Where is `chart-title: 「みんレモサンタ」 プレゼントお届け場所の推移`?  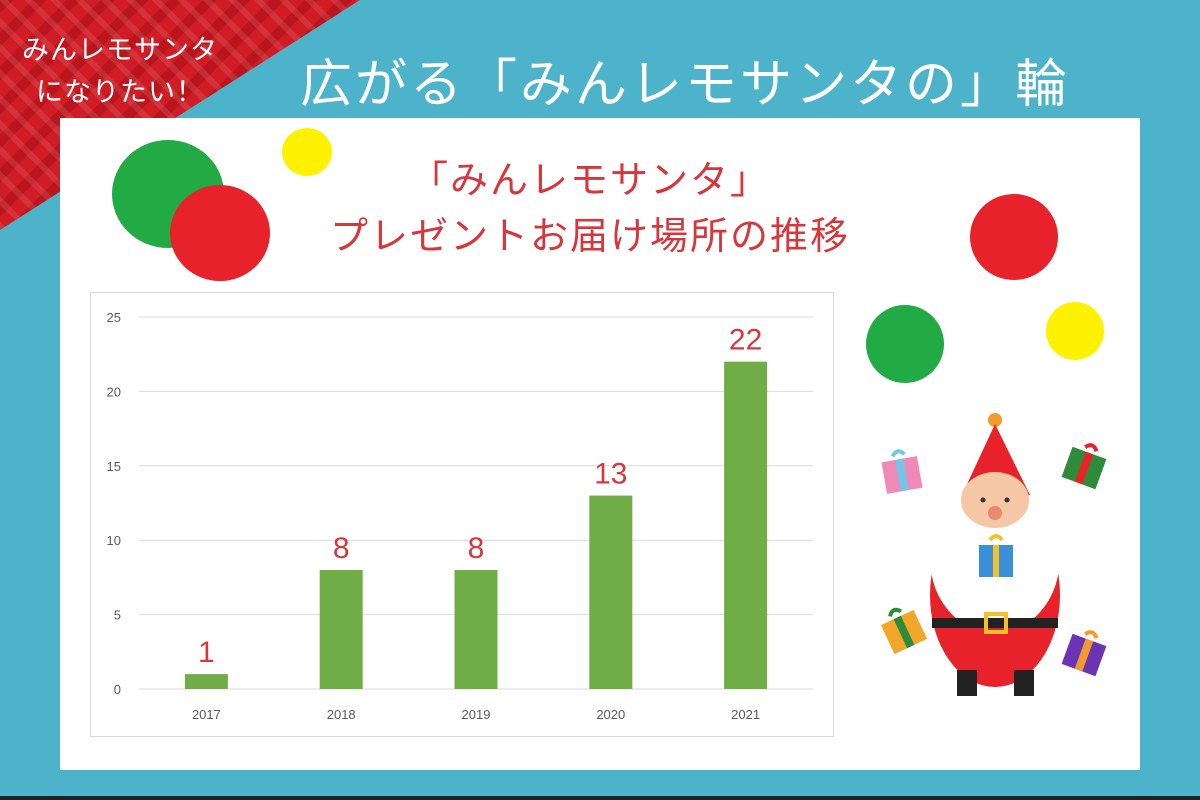
chart-title: 「みんレモサンタ」 プレゼントお届け場所の推移 is located at coordinates (590, 208).